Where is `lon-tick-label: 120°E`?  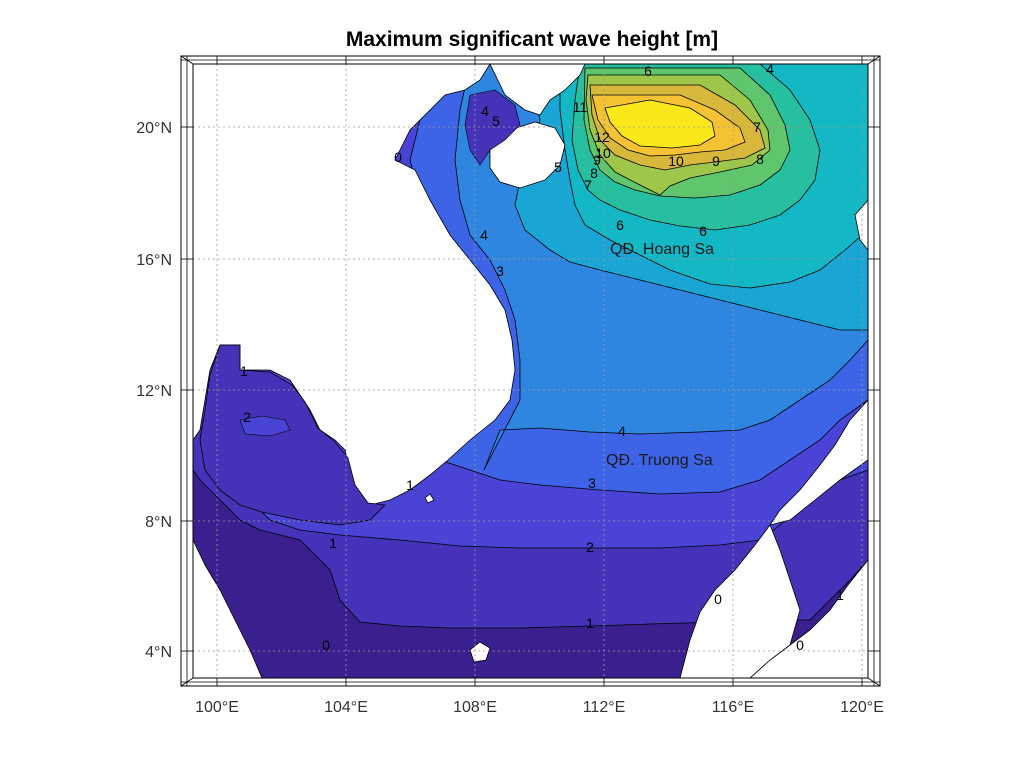 lon-tick-label: 120°E is located at coordinates (862, 707).